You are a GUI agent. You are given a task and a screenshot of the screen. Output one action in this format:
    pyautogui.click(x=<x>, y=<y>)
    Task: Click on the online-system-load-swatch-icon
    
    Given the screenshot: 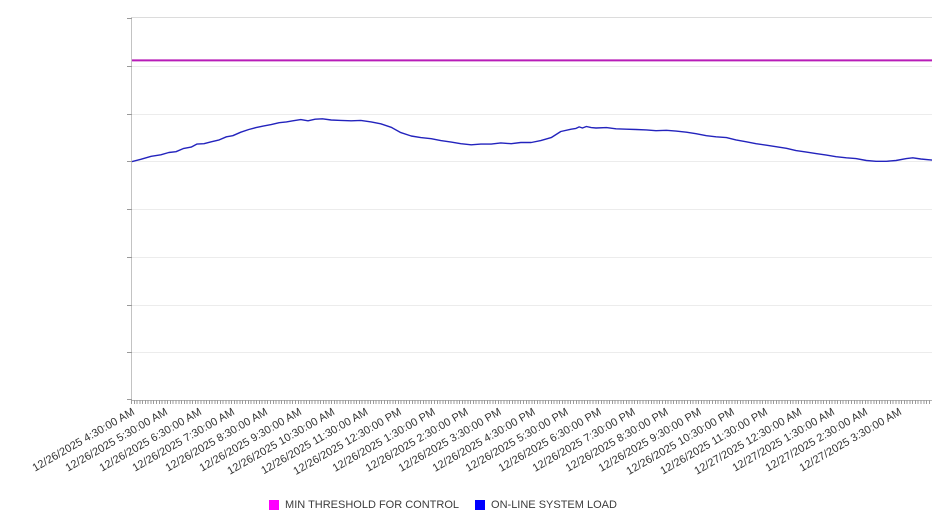 What is the action you would take?
    pyautogui.click(x=480, y=505)
    